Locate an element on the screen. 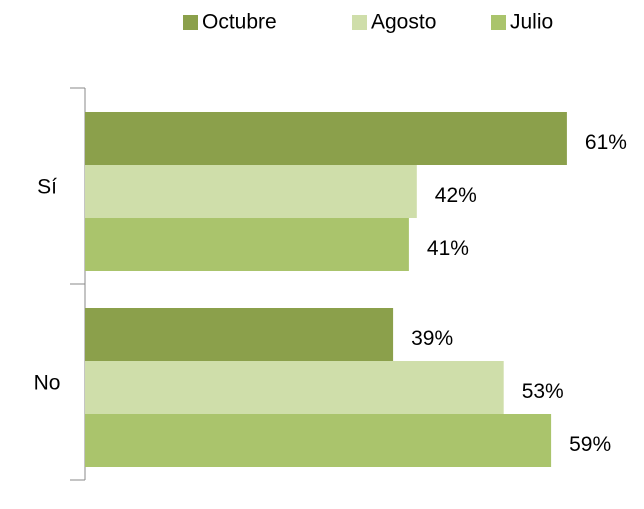 The width and height of the screenshot is (644, 509). value-label: 41% is located at coordinates (448, 248).